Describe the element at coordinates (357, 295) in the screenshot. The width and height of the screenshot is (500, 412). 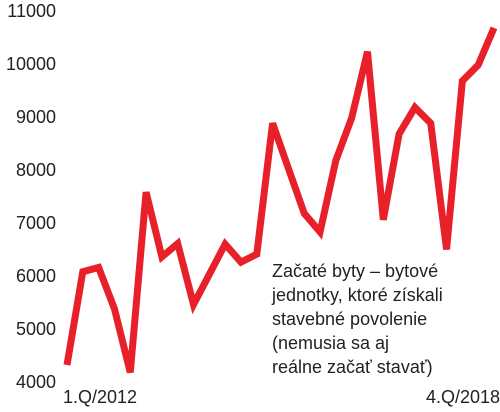
I see `annotation: jednotky, ktoré získali` at that location.